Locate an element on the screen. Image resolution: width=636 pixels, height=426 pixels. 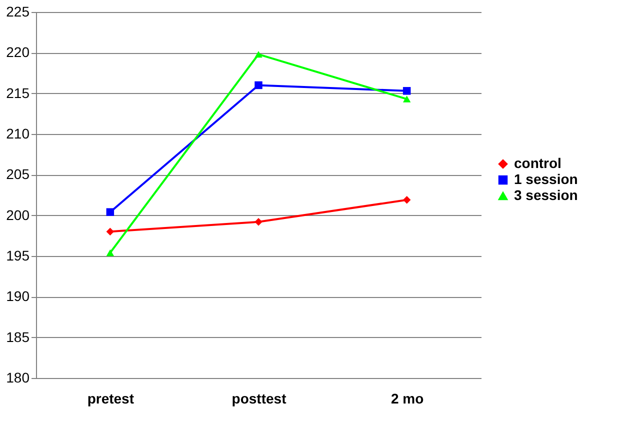
y-tick-label: 200 is located at coordinates (18, 214).